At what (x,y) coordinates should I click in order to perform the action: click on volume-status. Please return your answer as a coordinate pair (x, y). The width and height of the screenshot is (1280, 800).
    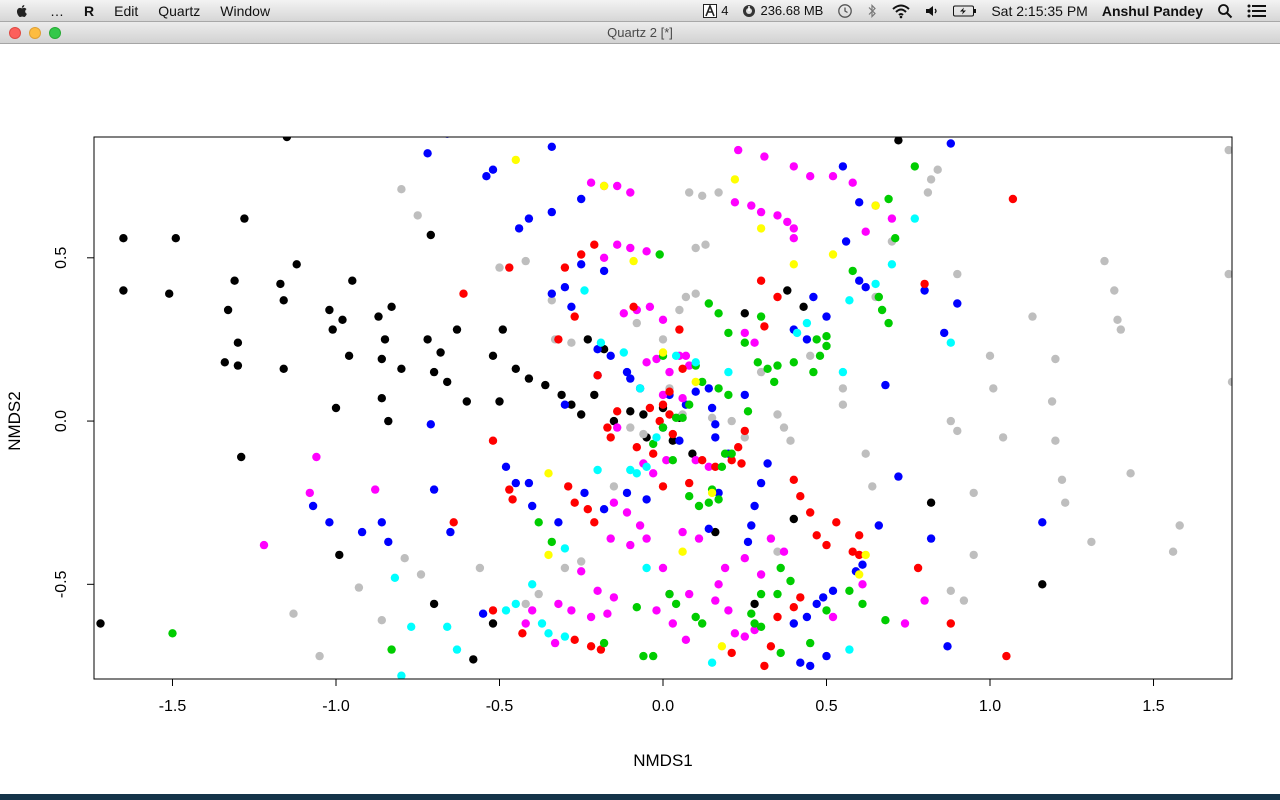
    Looking at the image, I should click on (932, 11).